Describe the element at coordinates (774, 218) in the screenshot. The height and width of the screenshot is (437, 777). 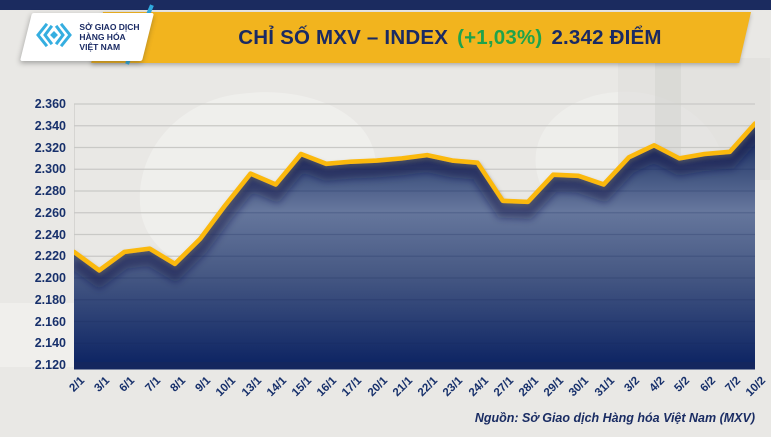
I see `right-edge-strip` at that location.